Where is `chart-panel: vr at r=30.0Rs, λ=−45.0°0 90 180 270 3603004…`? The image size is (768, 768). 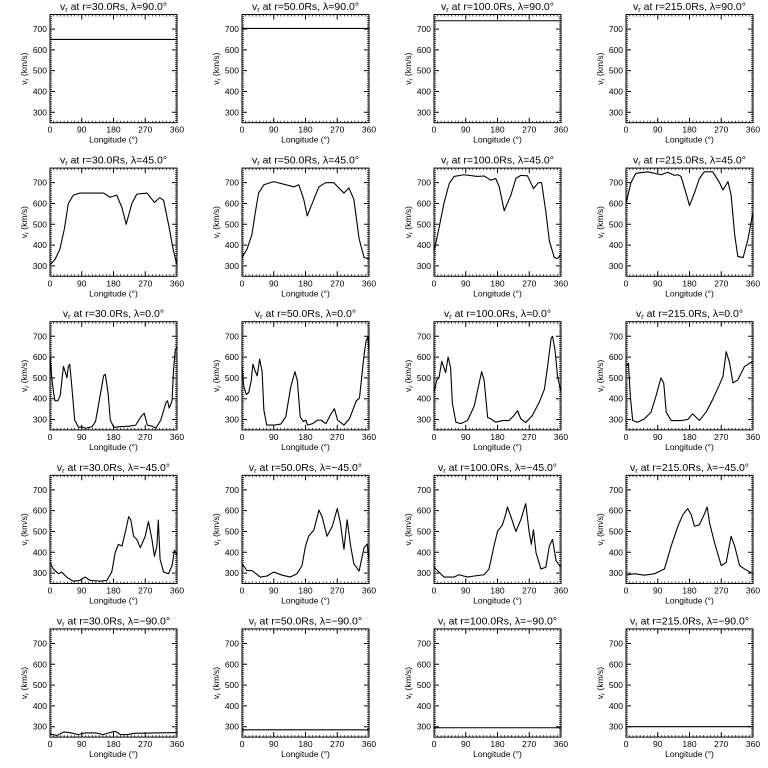 chart-panel: vr at r=30.0Rs, λ=−45.0°0 90 180 270 3603004… is located at coordinates (101, 534).